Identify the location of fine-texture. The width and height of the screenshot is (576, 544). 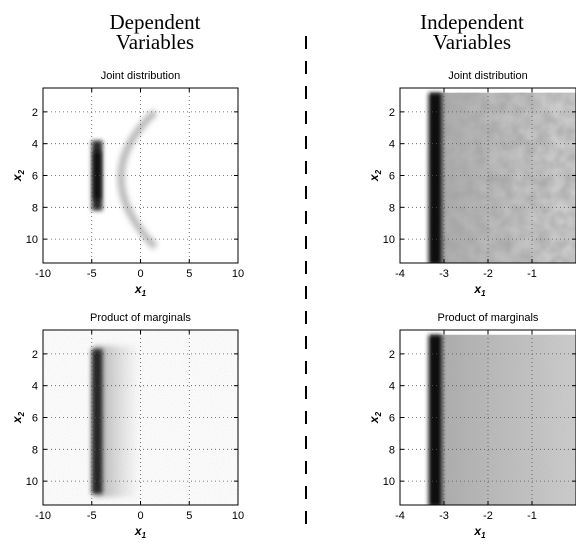
(503, 419).